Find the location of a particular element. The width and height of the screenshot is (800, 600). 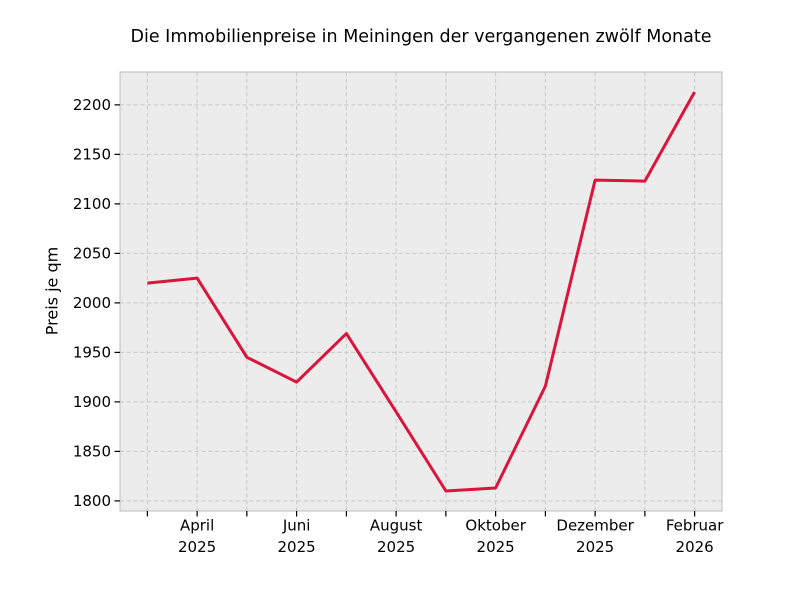

y-tick-label: 2000 is located at coordinates (92, 303).